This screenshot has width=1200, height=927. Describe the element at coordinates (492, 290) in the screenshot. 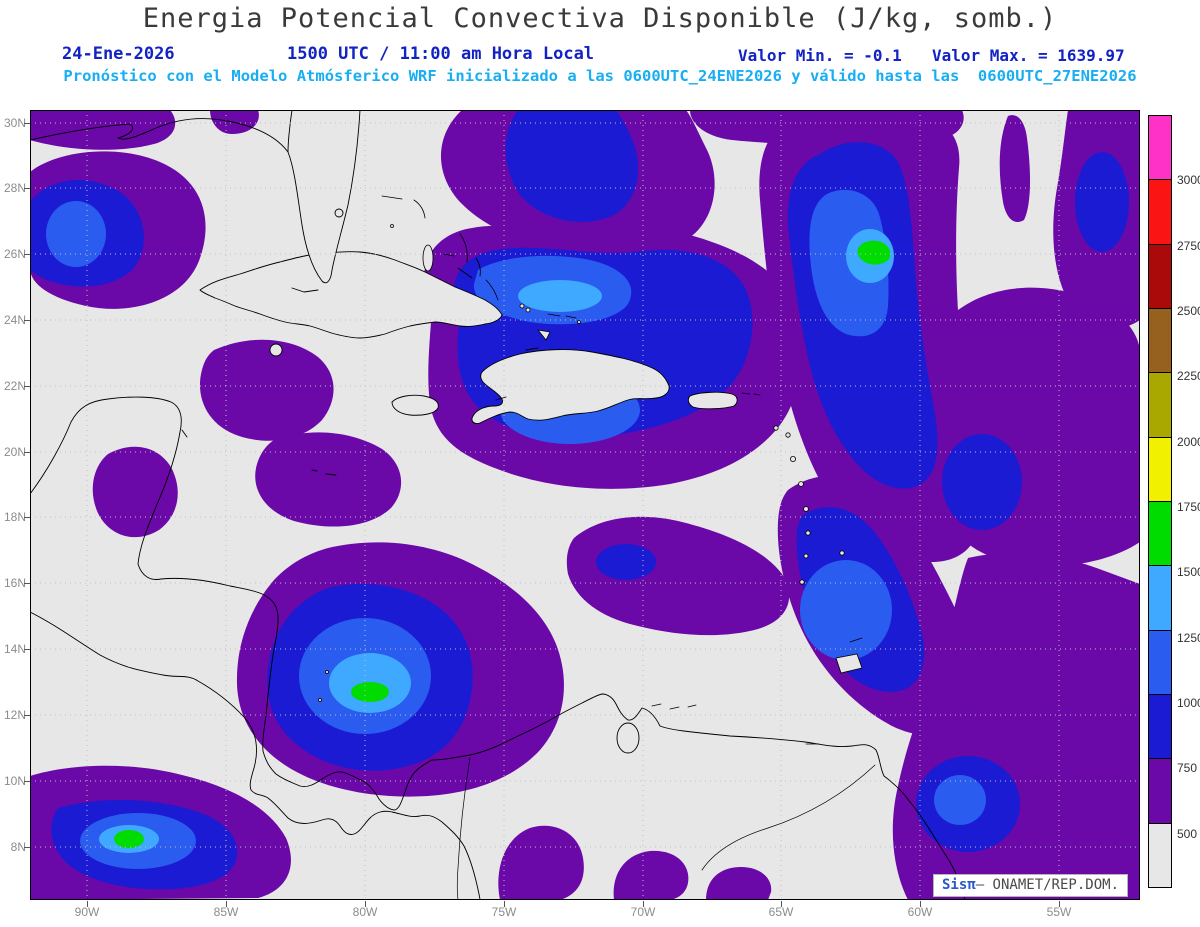

I see `long-island-bahamas` at that location.